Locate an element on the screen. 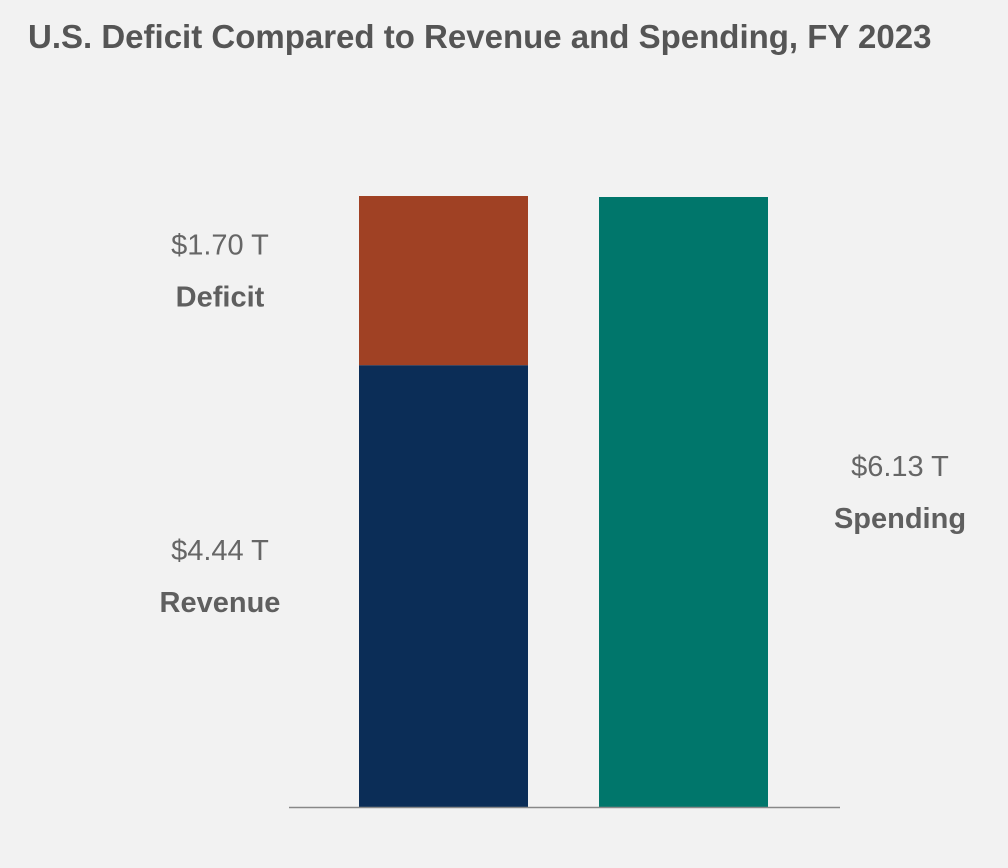 This screenshot has width=1008, height=868. name-label-deficit: Deficit is located at coordinates (220, 298).